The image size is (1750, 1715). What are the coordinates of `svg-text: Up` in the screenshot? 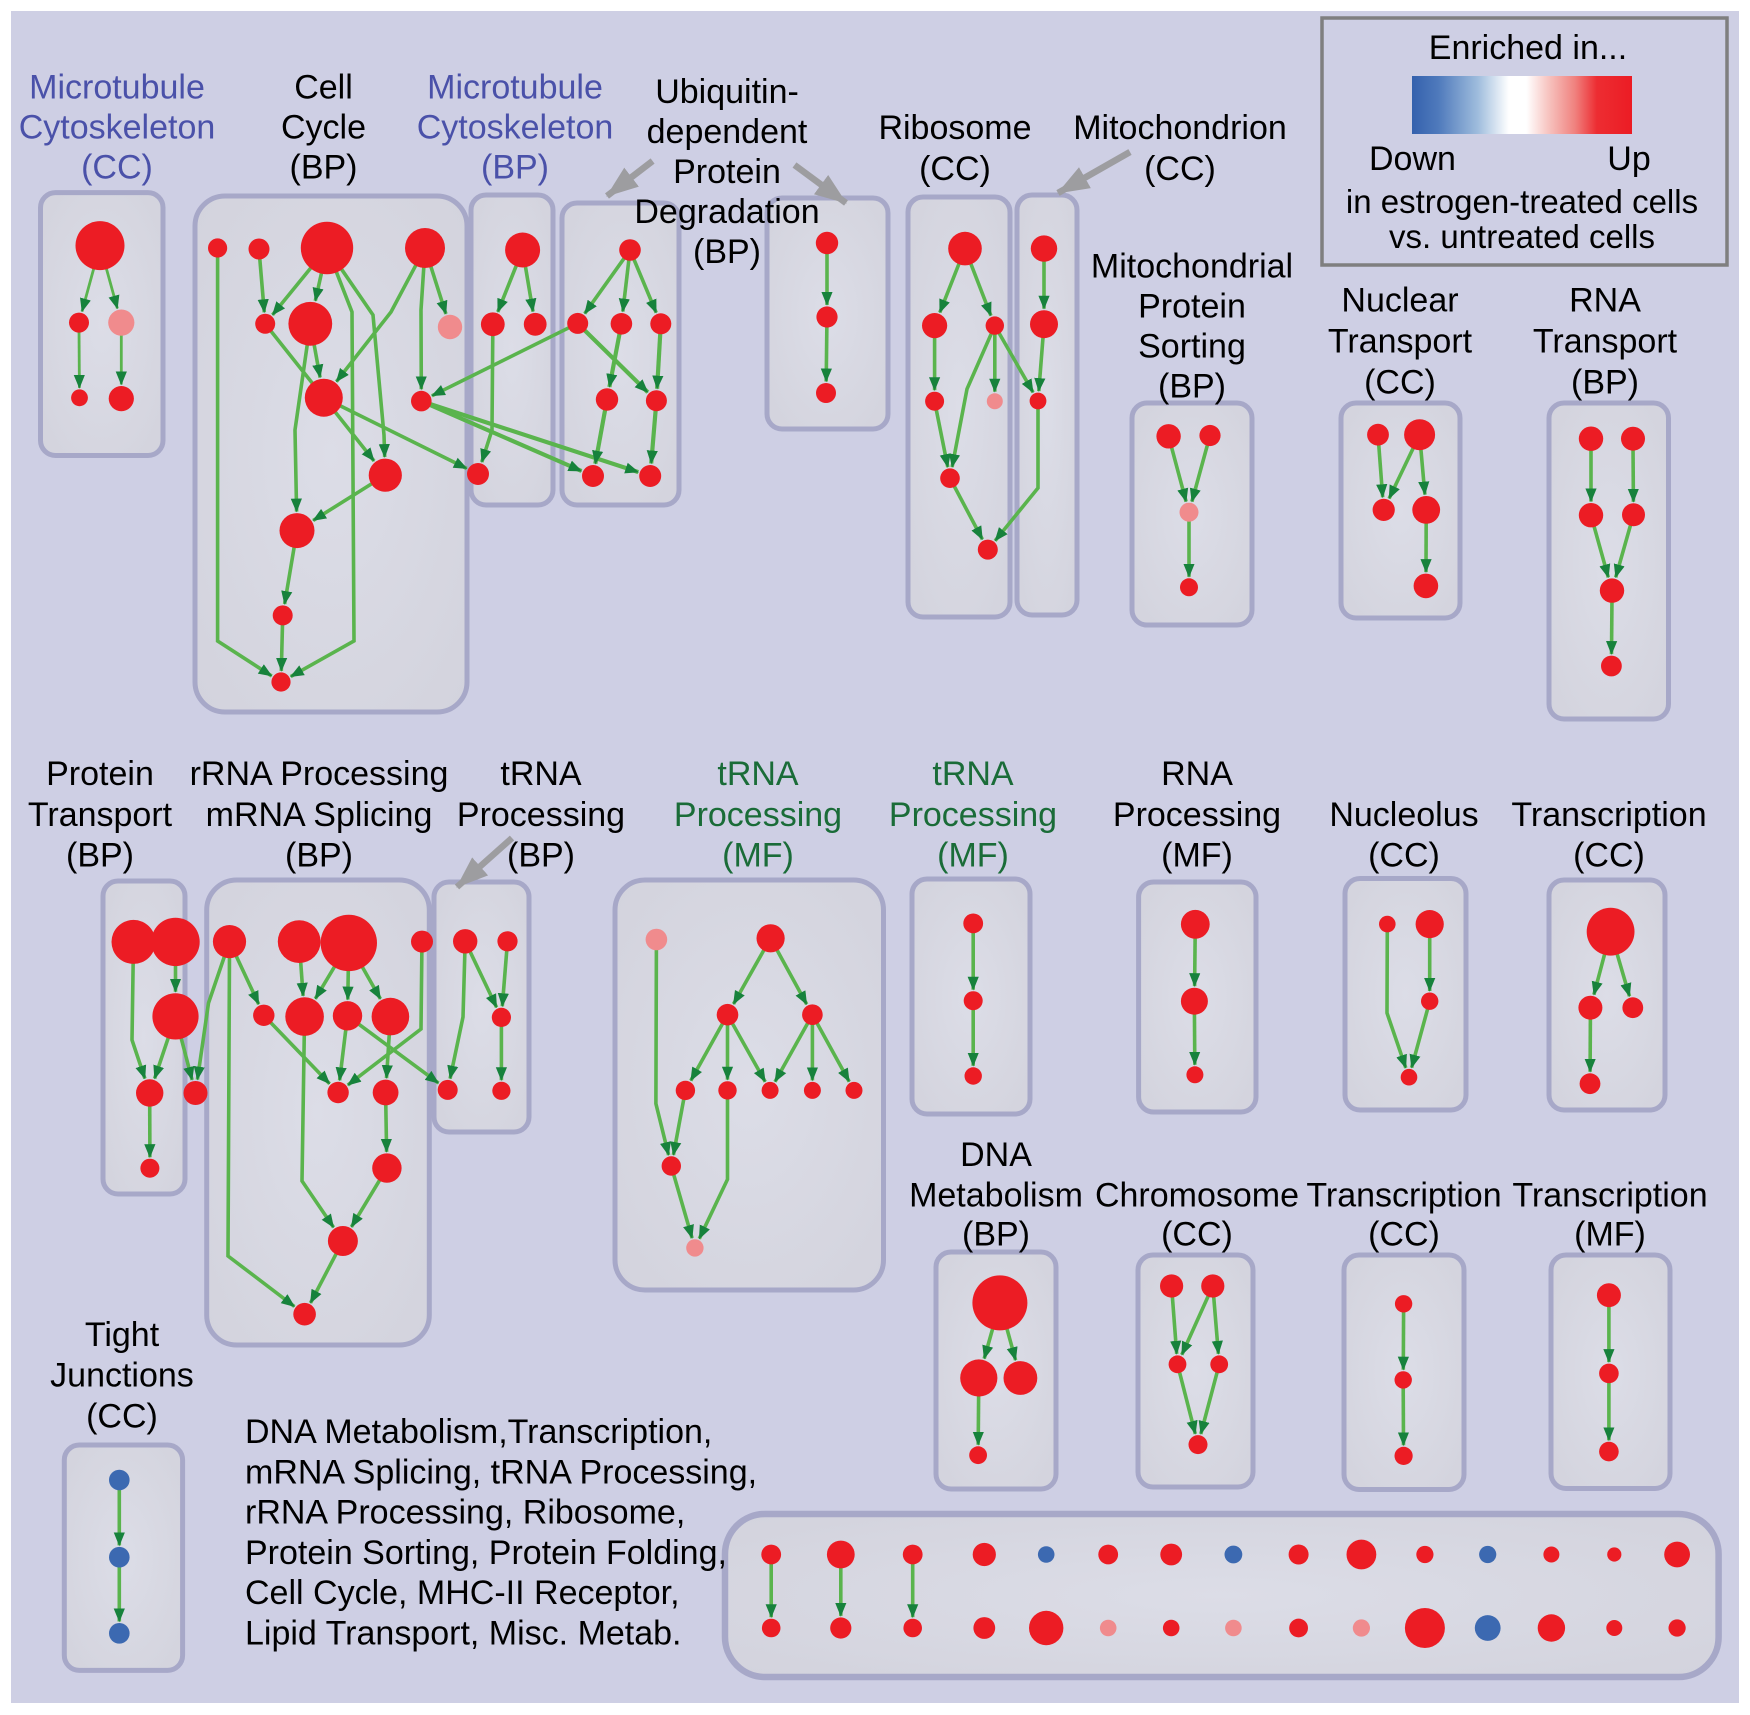 It's located at (1628, 159).